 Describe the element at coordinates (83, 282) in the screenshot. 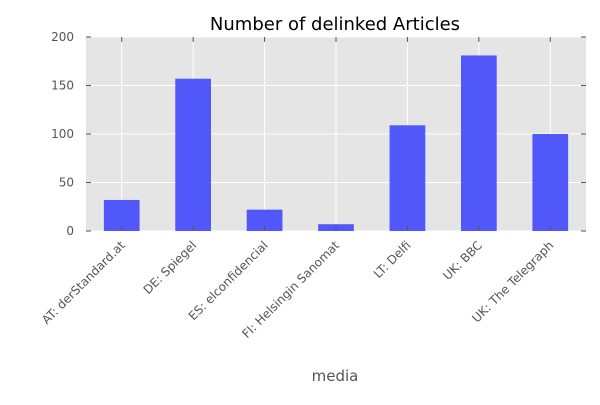

I see `x-tick-label: AT: derStandard.at` at that location.